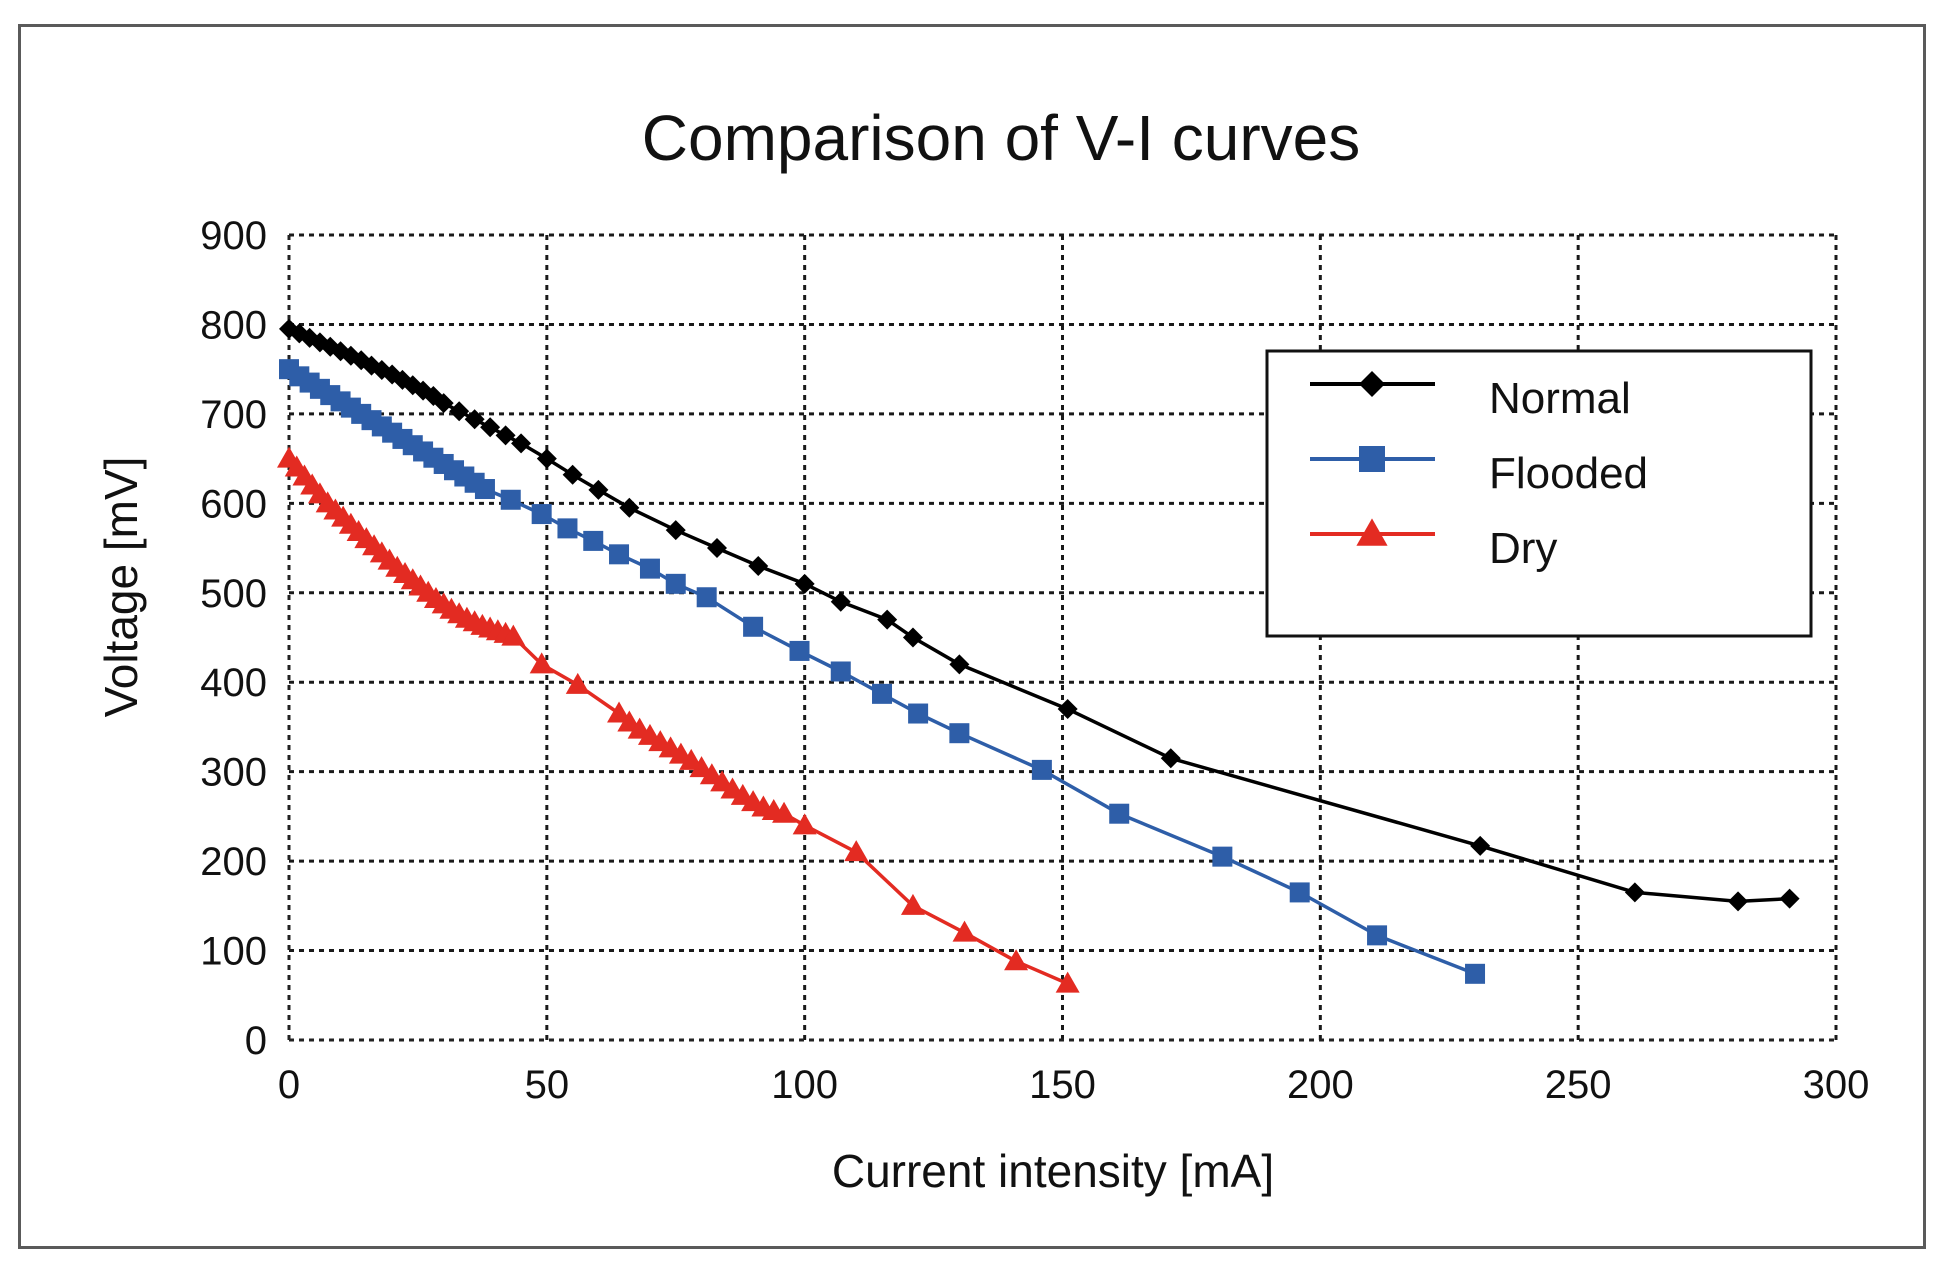 The height and width of the screenshot is (1276, 1952). I want to click on y-tick-label: 200, so click(233, 862).